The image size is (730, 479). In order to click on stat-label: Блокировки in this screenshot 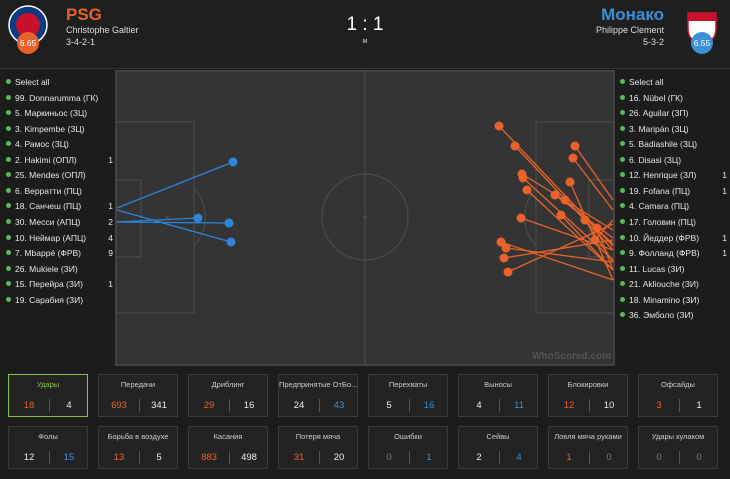, I will do `click(588, 384)`.